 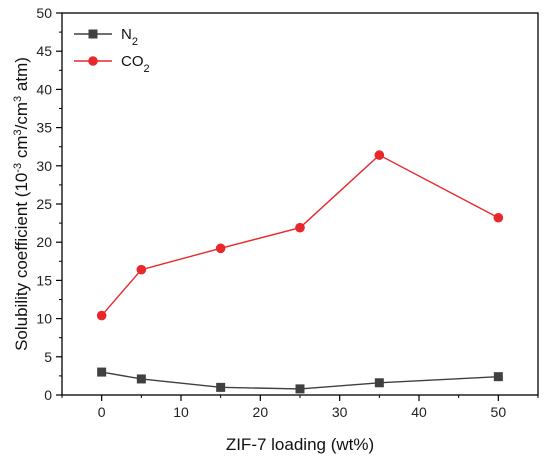 I want to click on legend-label: N2, so click(x=129, y=37).